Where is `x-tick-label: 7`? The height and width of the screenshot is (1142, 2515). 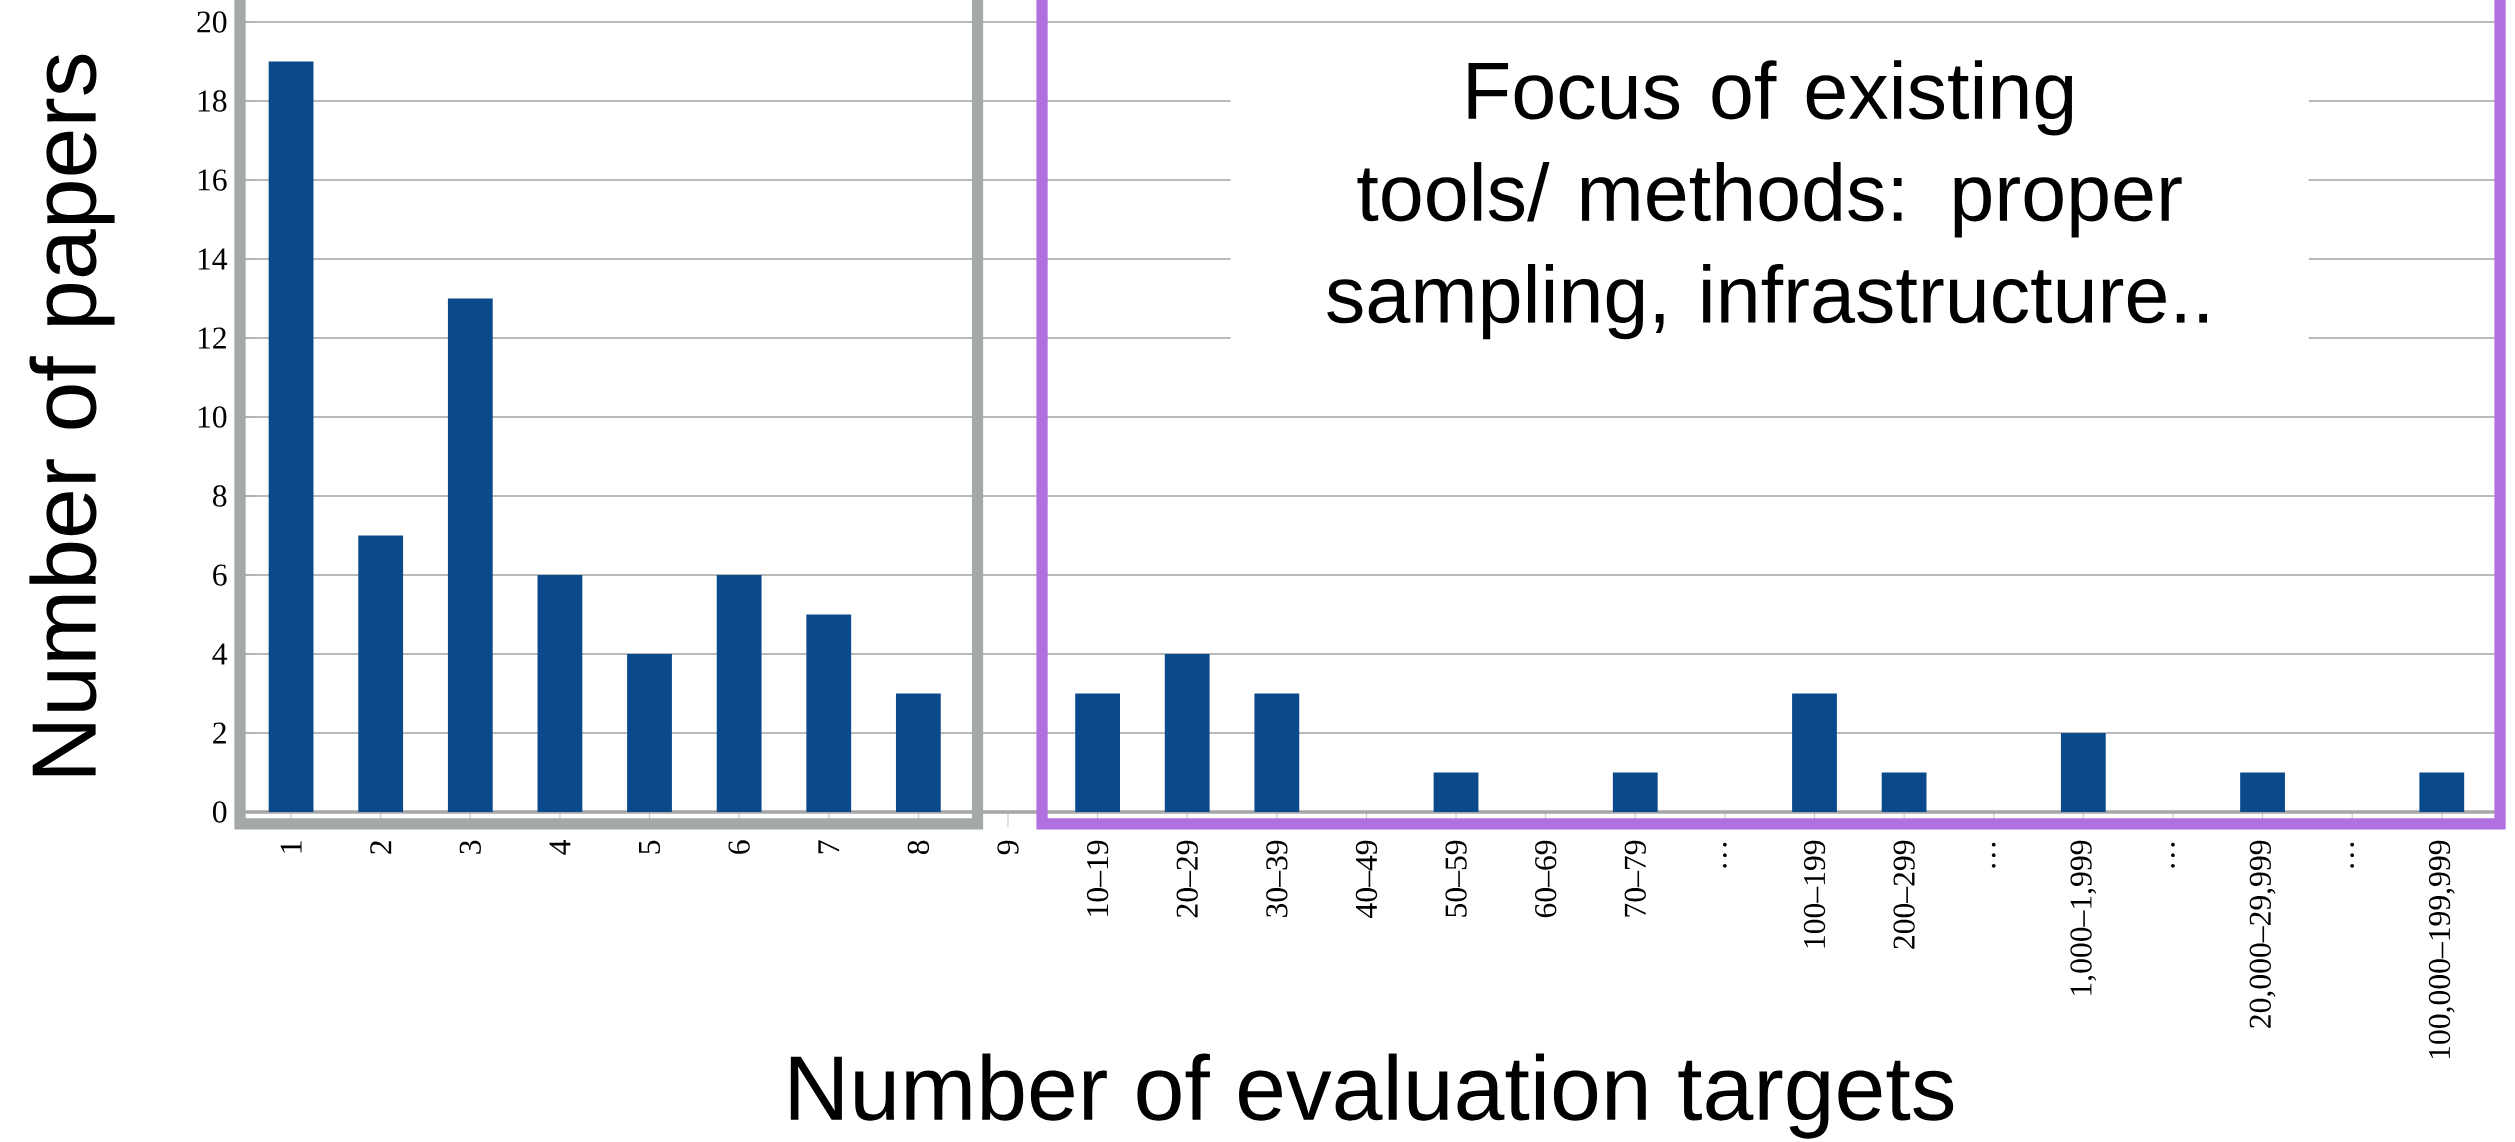 x-tick-label: 7 is located at coordinates (829, 847).